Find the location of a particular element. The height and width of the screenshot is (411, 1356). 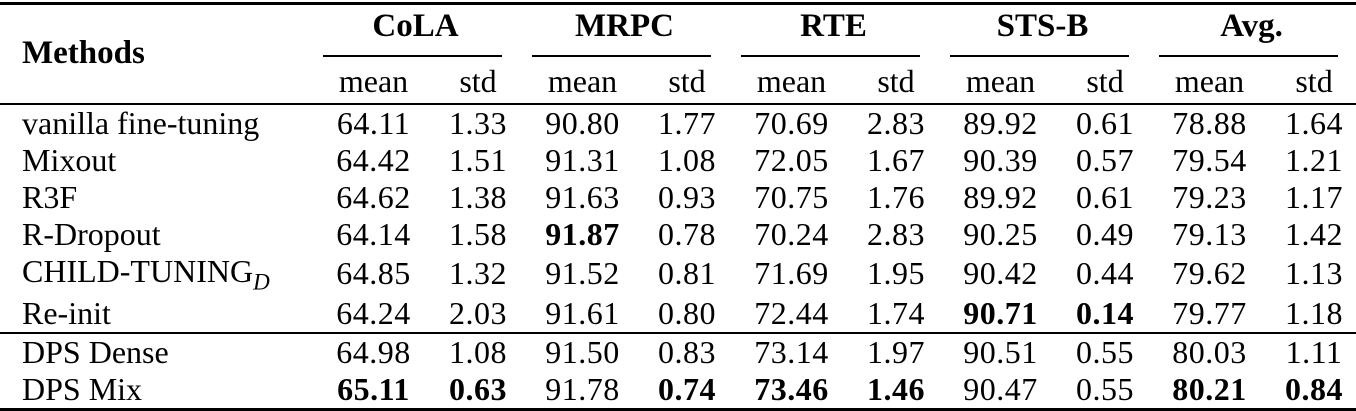

value-cell: 1.18 is located at coordinates (1314, 312).